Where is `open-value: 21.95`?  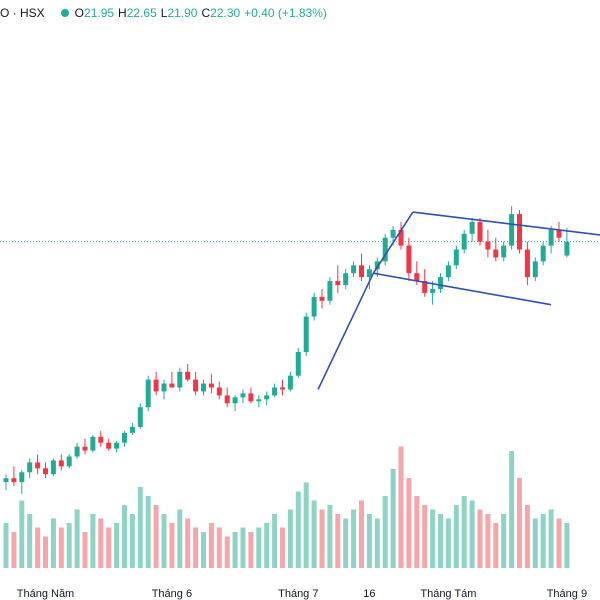
open-value: 21.95 is located at coordinates (99, 13).